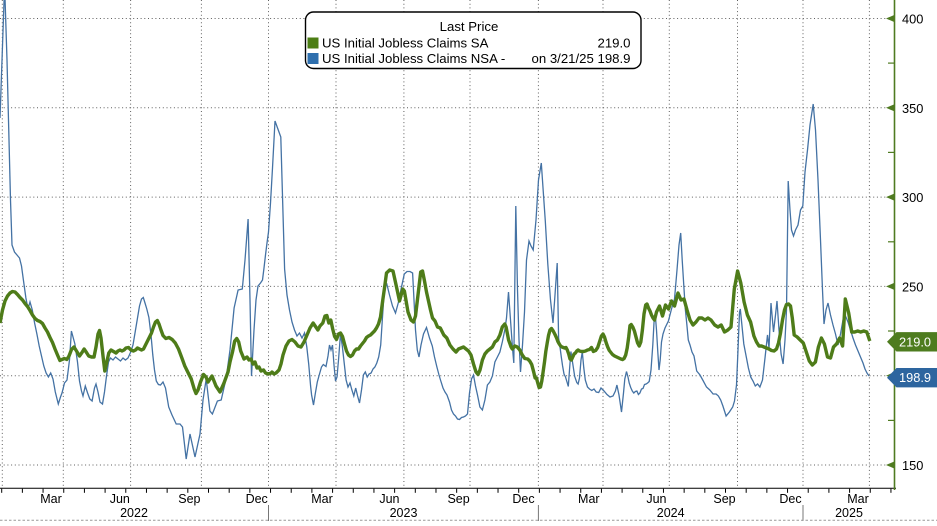  What do you see at coordinates (581, 58) in the screenshot?
I see `svg-text: on 3/21/25 198.9` at bounding box center [581, 58].